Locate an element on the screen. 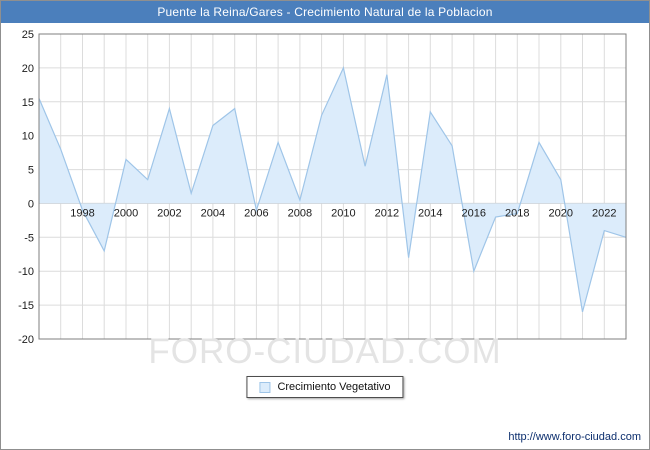 The width and height of the screenshot is (650, 450). svg-text: 2008 is located at coordinates (300, 213).